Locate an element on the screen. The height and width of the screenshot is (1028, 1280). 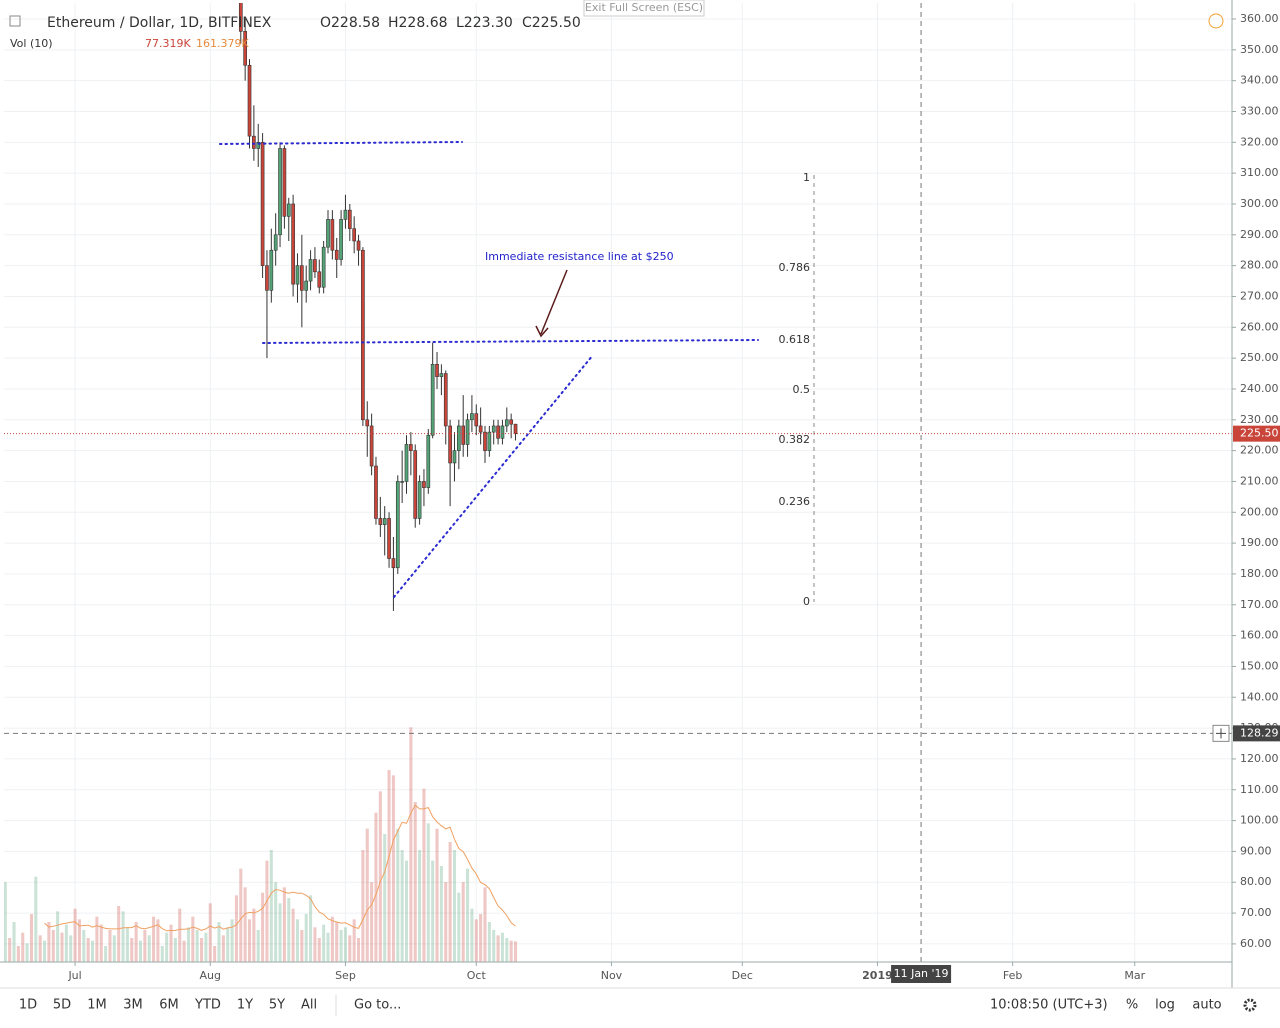
range-button: 5Y is located at coordinates (277, 1005).